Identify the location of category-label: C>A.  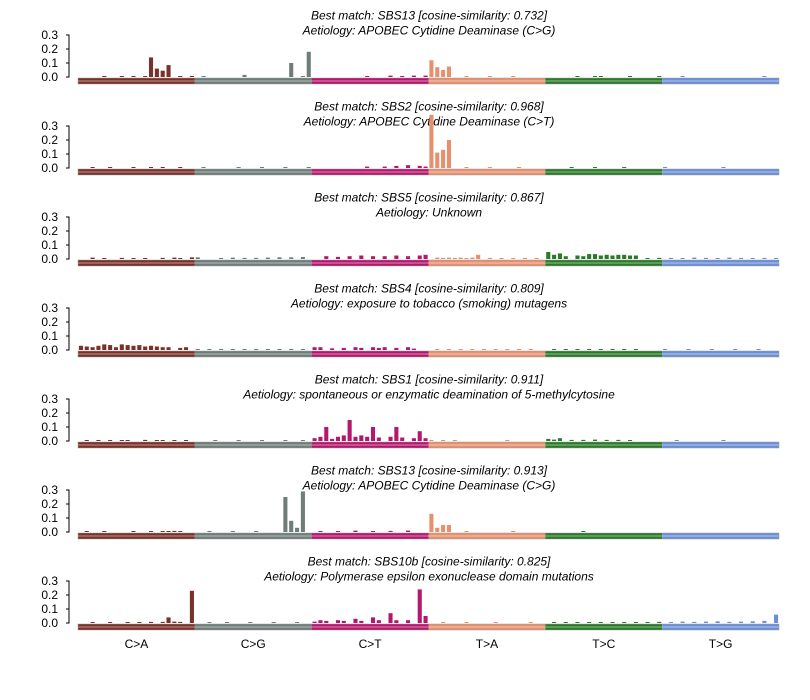
(137, 644).